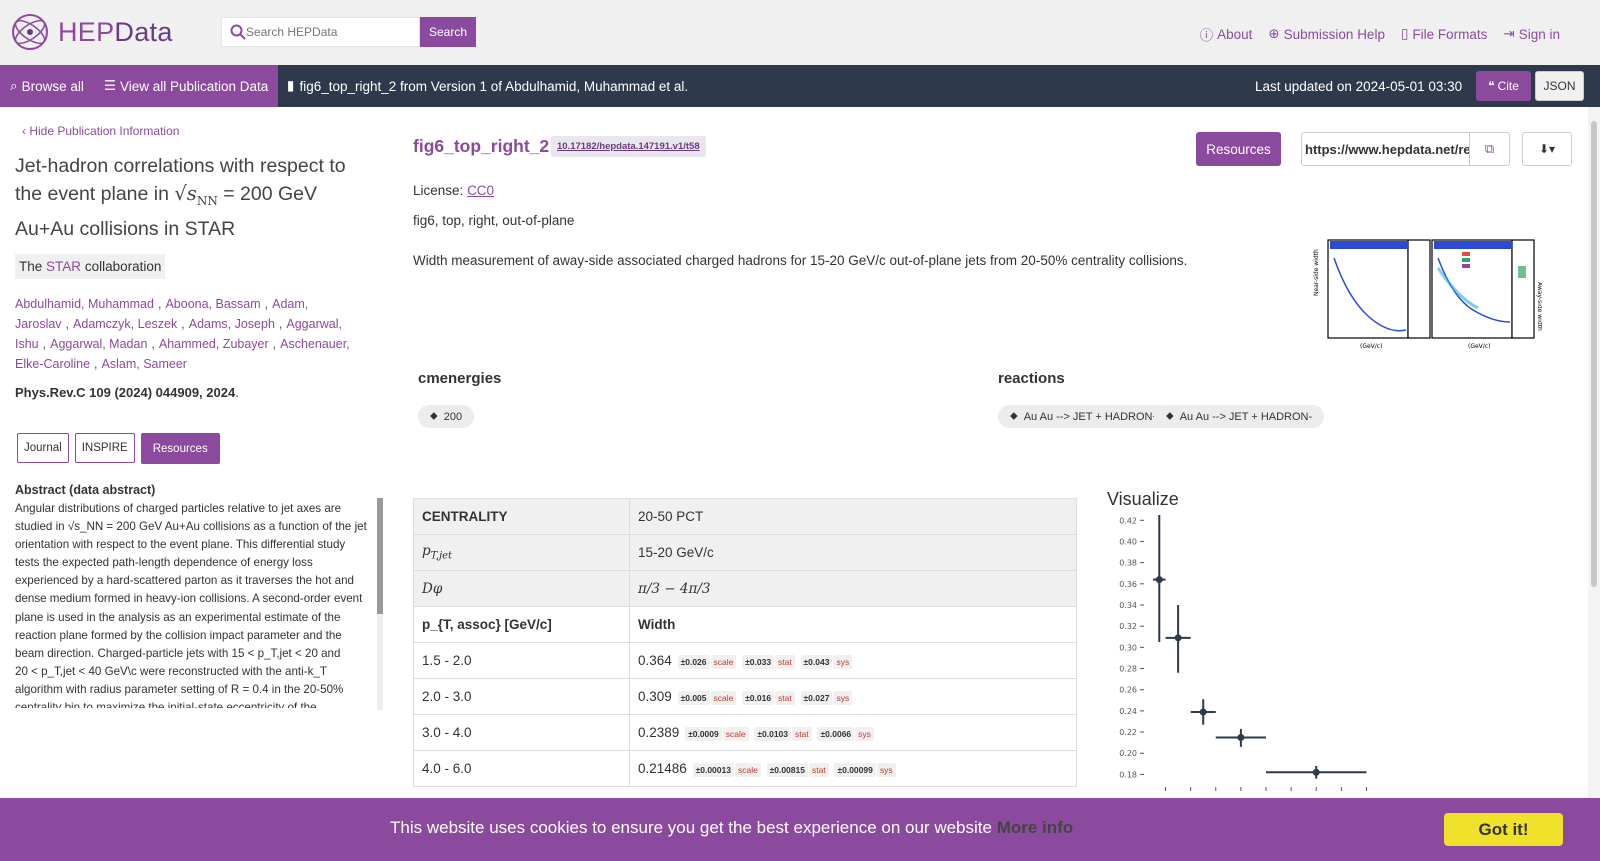 The image size is (1600, 861). I want to click on copy-icon: ⧉, so click(1489, 148).